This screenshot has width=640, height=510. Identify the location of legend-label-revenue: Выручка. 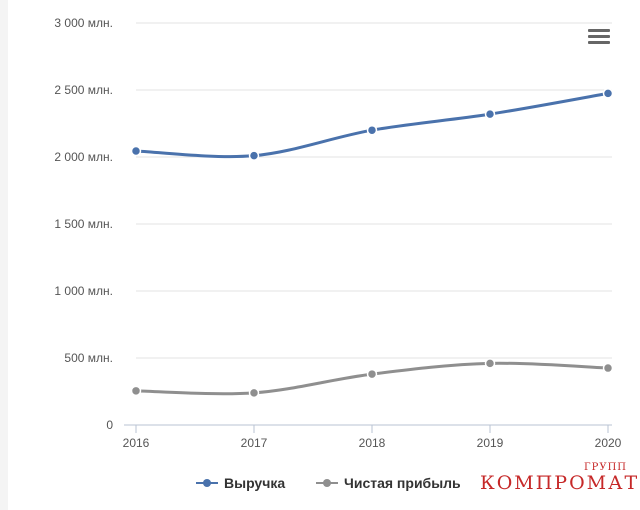
(255, 483).